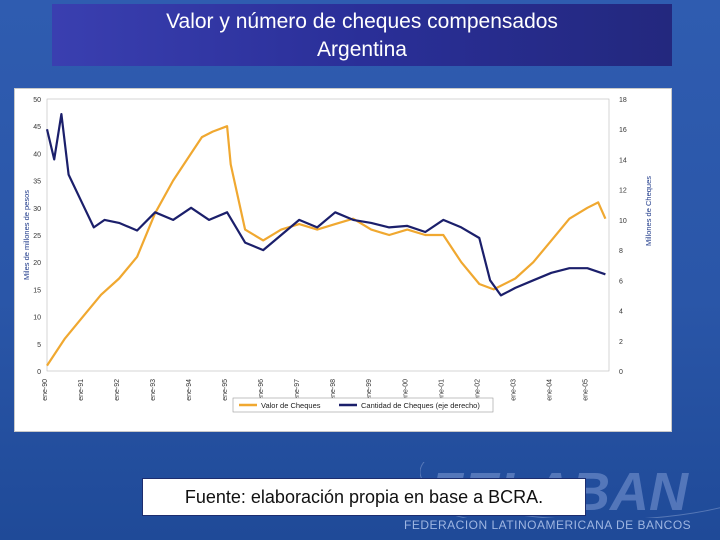 The image size is (720, 540). Describe the element at coordinates (477, 390) in the screenshot. I see `x-tick-label: ene-02` at that location.